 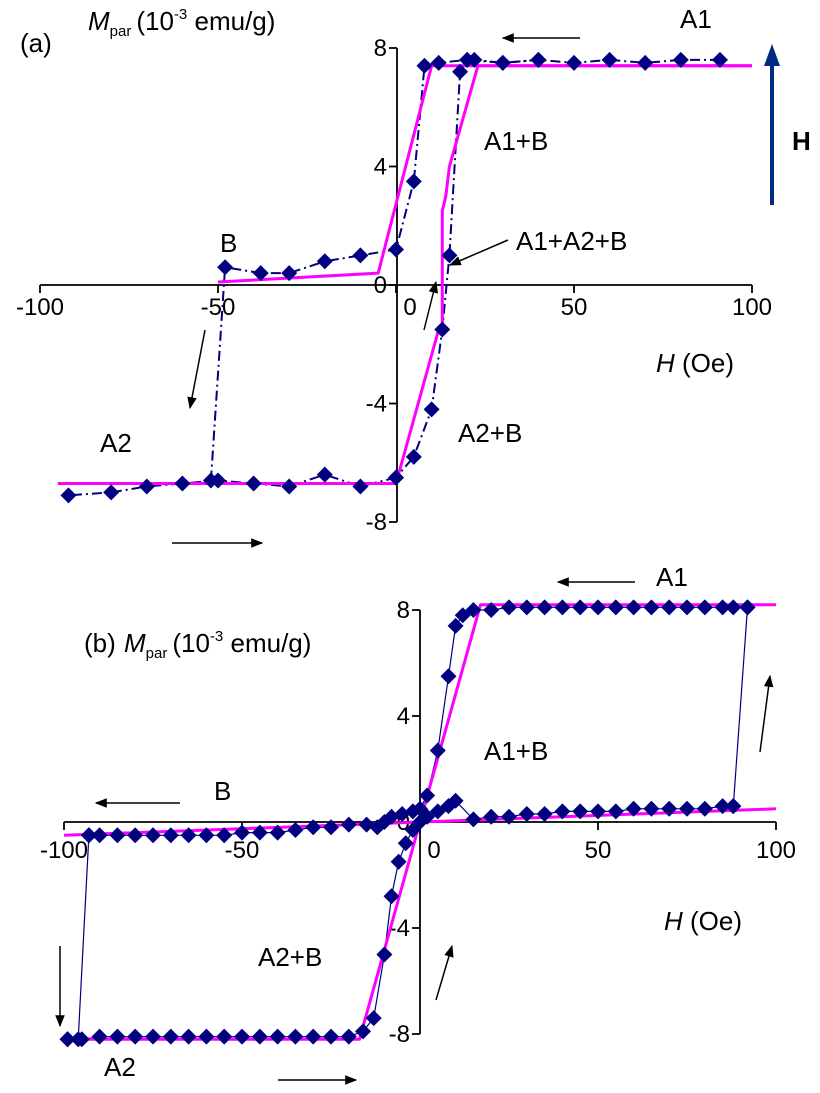 What do you see at coordinates (766, 713) in the screenshot?
I see `panel-b-right-up-arrow` at bounding box center [766, 713].